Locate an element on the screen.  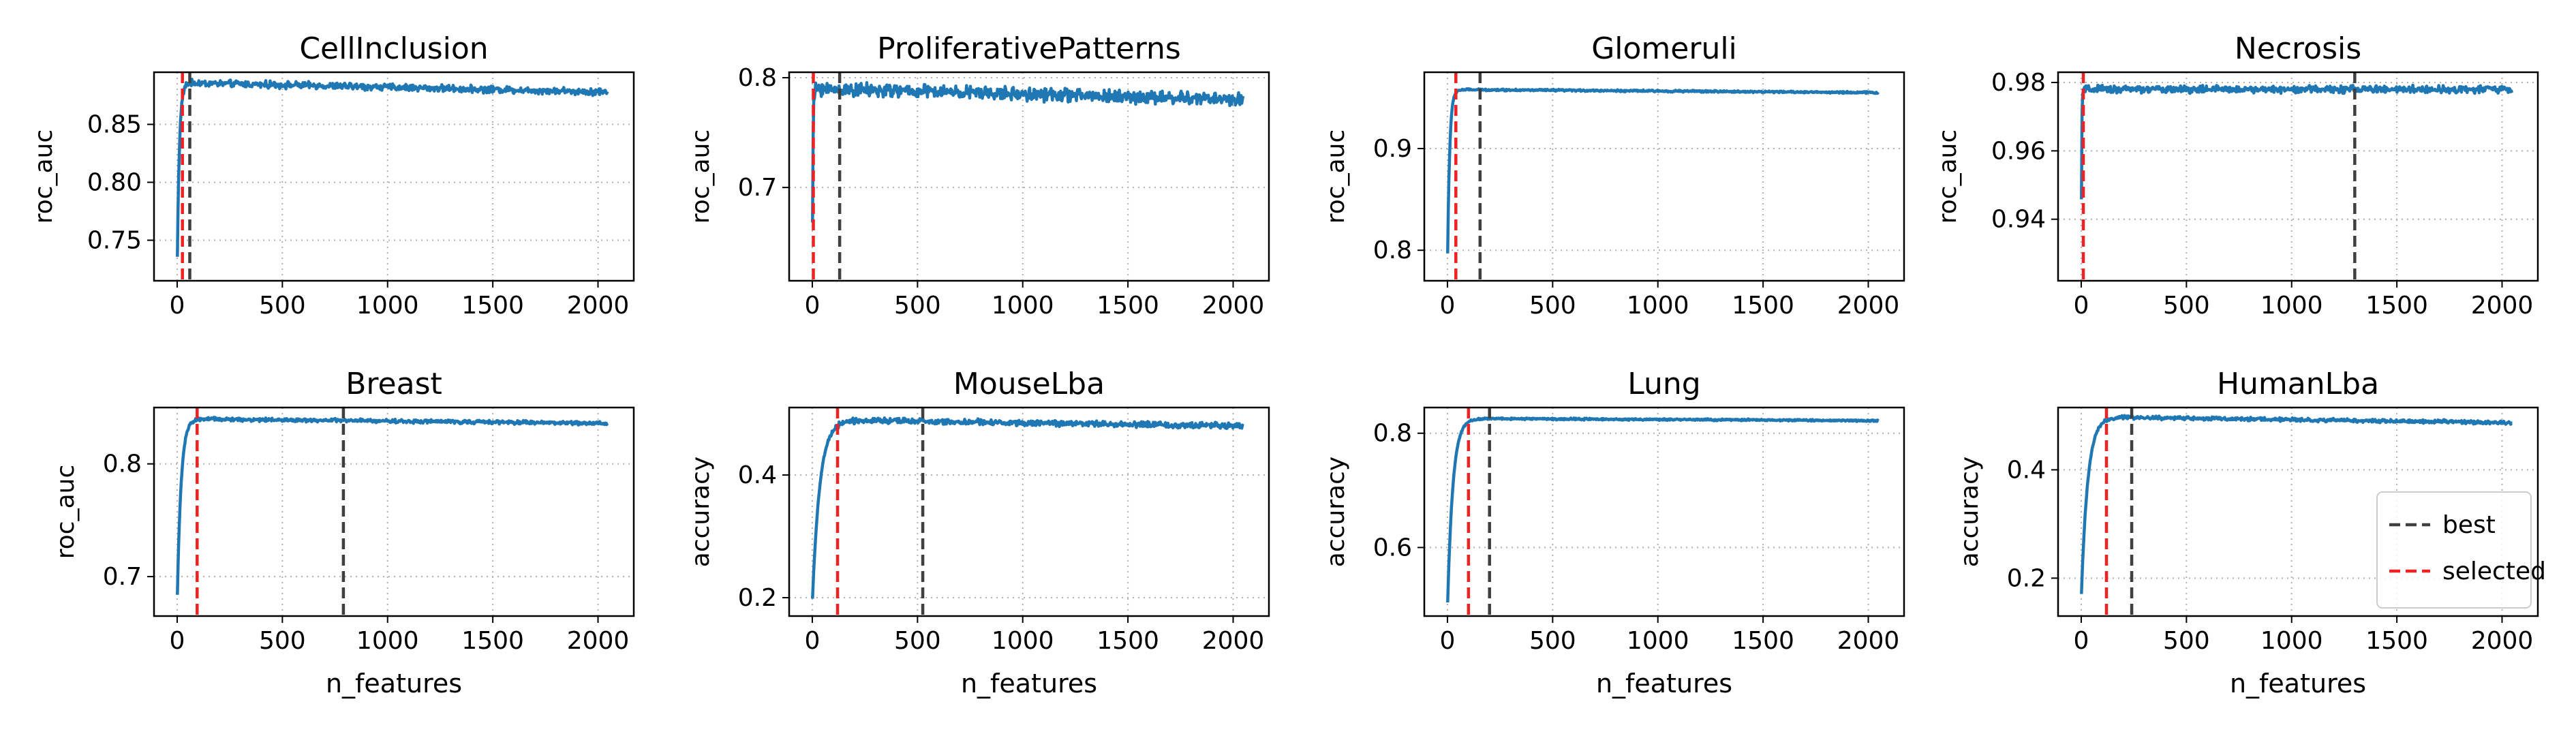
y-tick-label: 0.85 is located at coordinates (114, 125).